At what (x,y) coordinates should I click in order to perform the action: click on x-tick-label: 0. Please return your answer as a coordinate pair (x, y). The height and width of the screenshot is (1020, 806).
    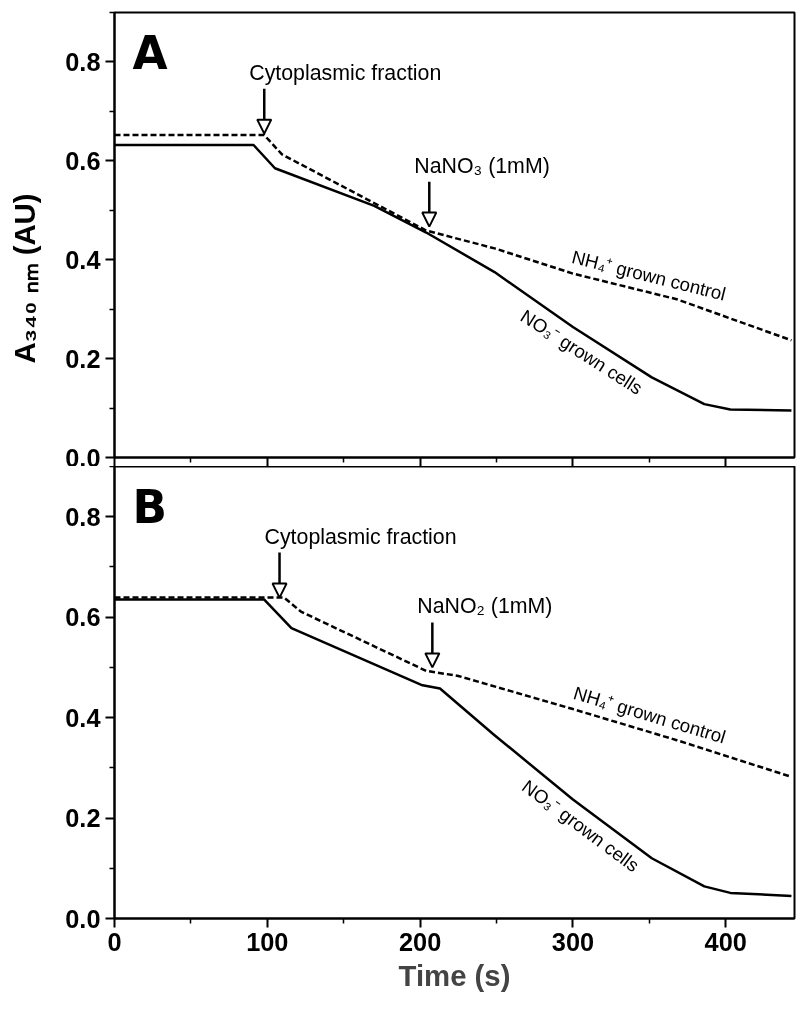
    Looking at the image, I should click on (114, 941).